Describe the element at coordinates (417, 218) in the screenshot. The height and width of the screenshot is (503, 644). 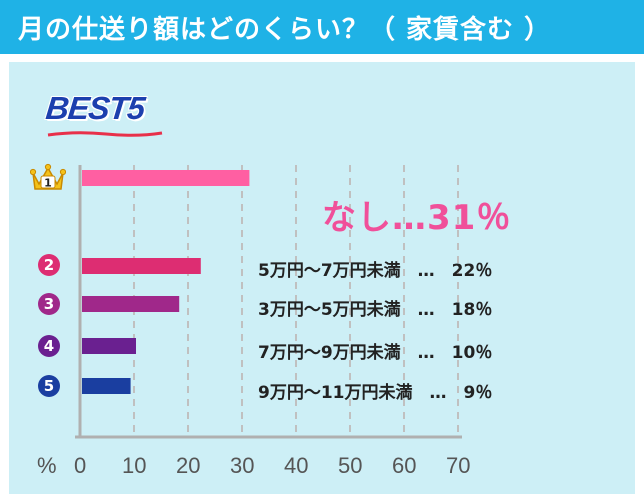
I see `top-answer-label: なし…31％` at that location.